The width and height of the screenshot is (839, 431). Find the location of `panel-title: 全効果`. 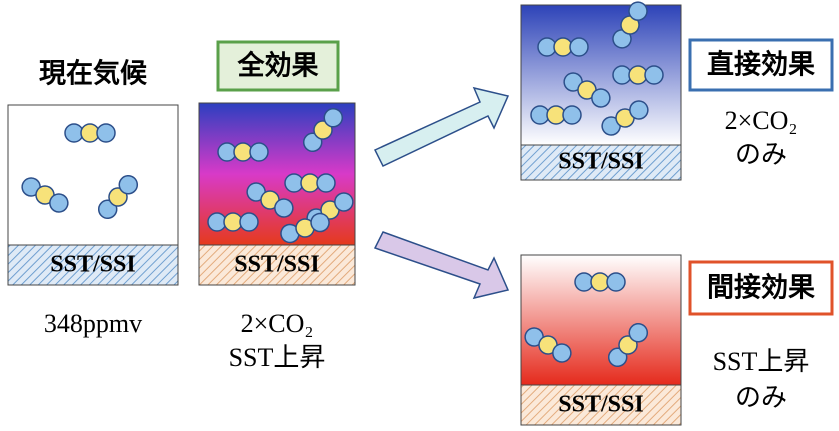

panel-title: 全効果 is located at coordinates (278, 66).